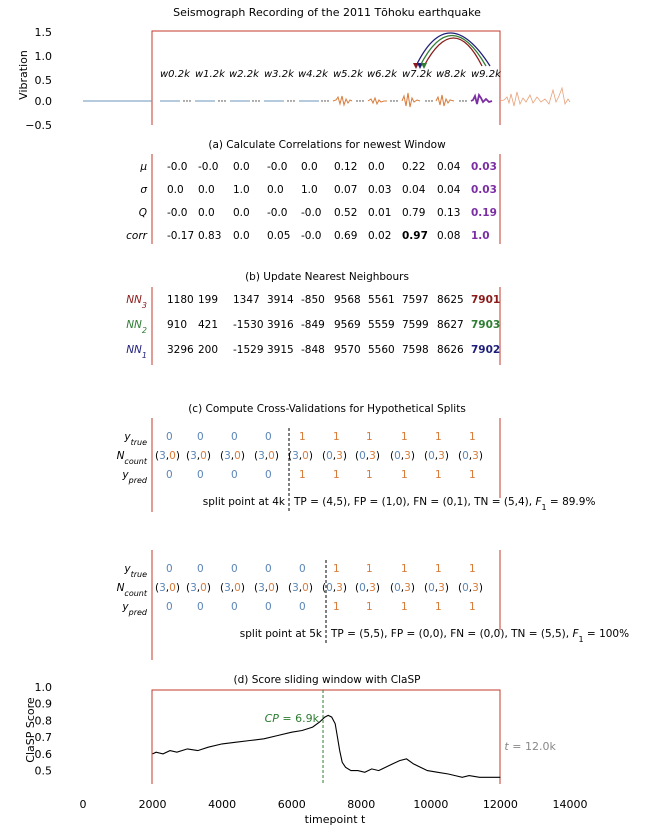  What do you see at coordinates (415, 300) in the screenshot?
I see `table-cell: 7597` at bounding box center [415, 300].